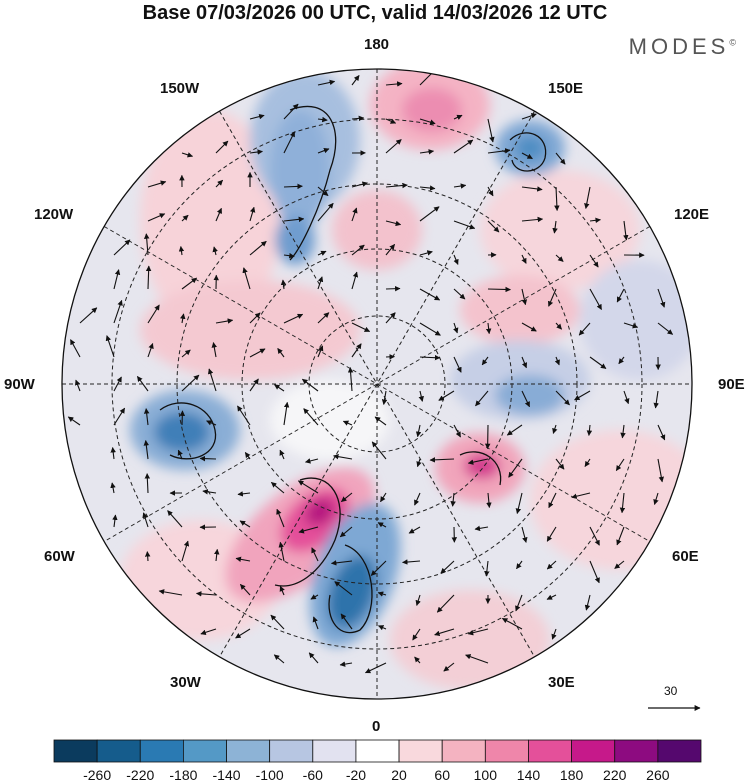  Describe the element at coordinates (97, 775) in the screenshot. I see `colorbar-tick-label: -260` at that location.